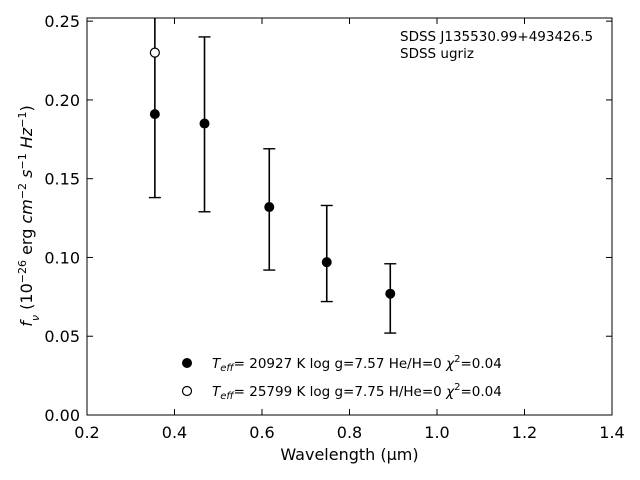 The height and width of the screenshot is (480, 640). Describe the element at coordinates (524, 432) in the screenshot. I see `x-tick-label: 1.2` at that location.